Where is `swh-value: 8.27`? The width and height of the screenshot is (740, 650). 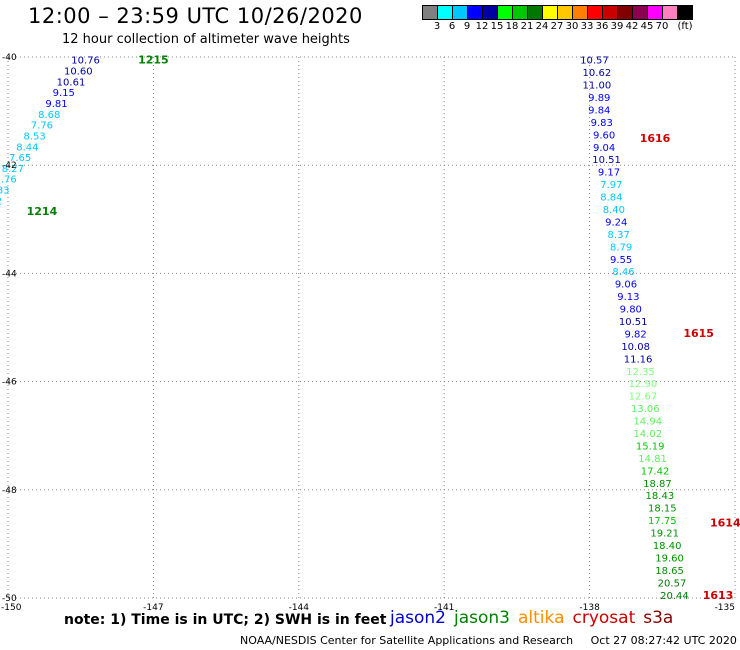
swh-value: 8.27 is located at coordinates (13, 169).